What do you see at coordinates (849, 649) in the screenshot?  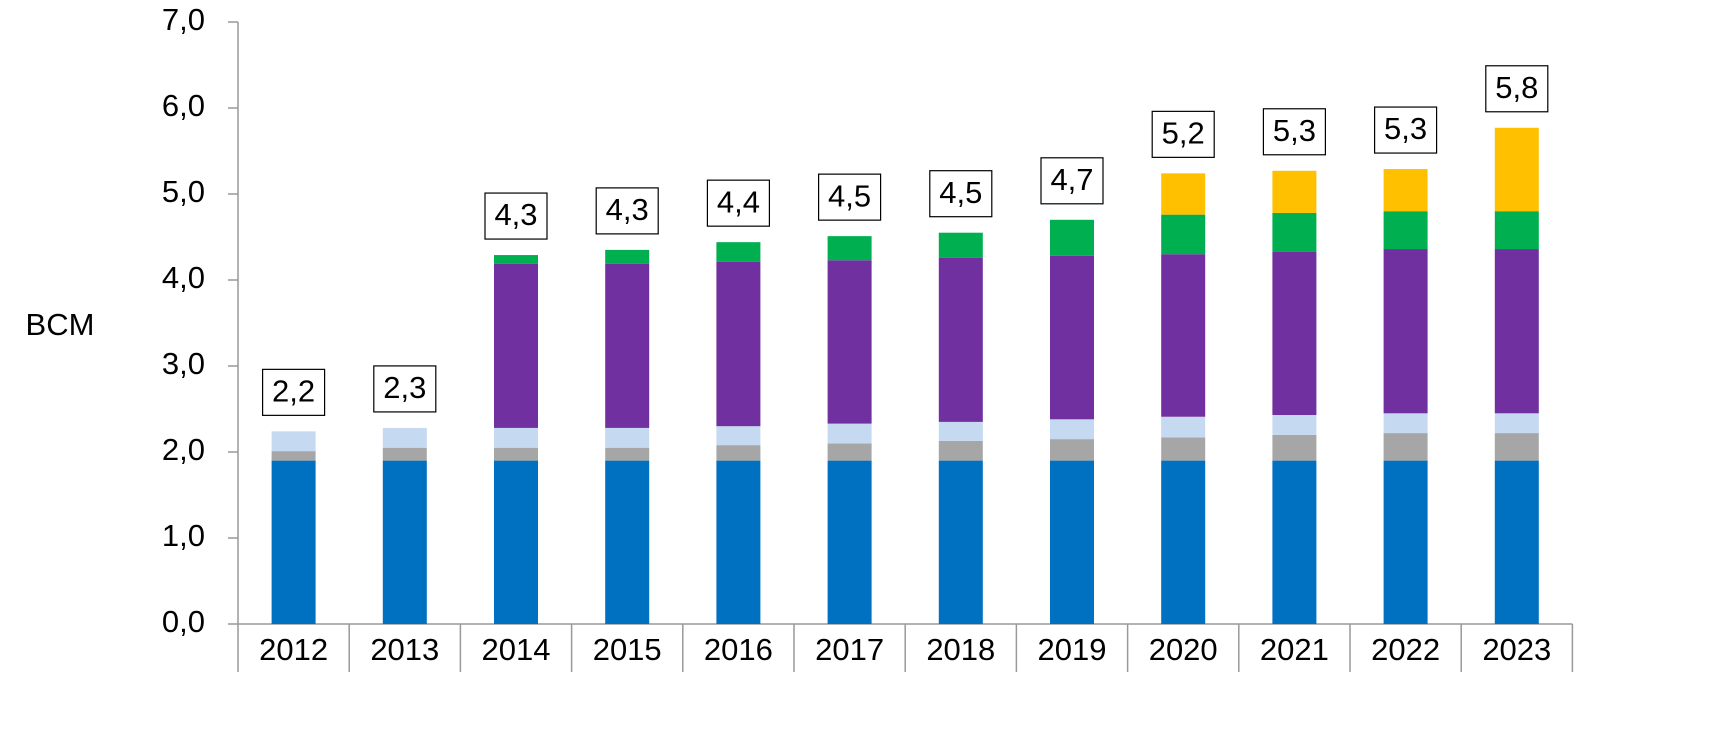 I see `x-tick-label: 2017` at bounding box center [849, 649].